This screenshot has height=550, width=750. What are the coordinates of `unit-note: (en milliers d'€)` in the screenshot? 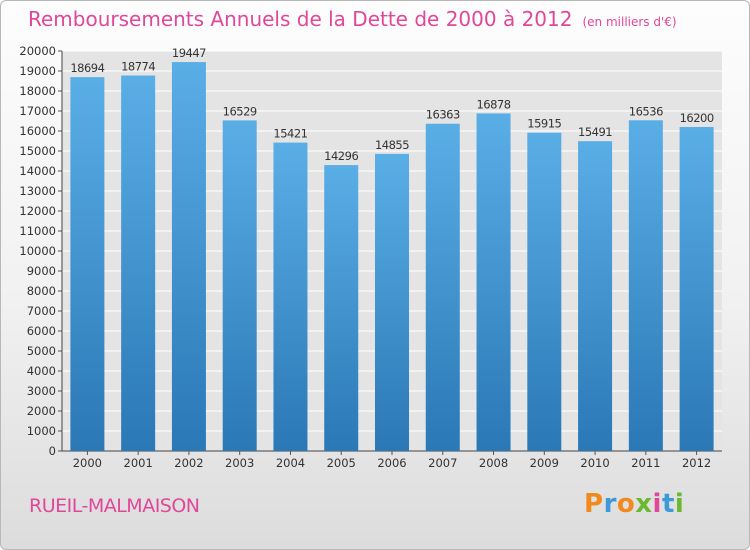 It's located at (629, 22).